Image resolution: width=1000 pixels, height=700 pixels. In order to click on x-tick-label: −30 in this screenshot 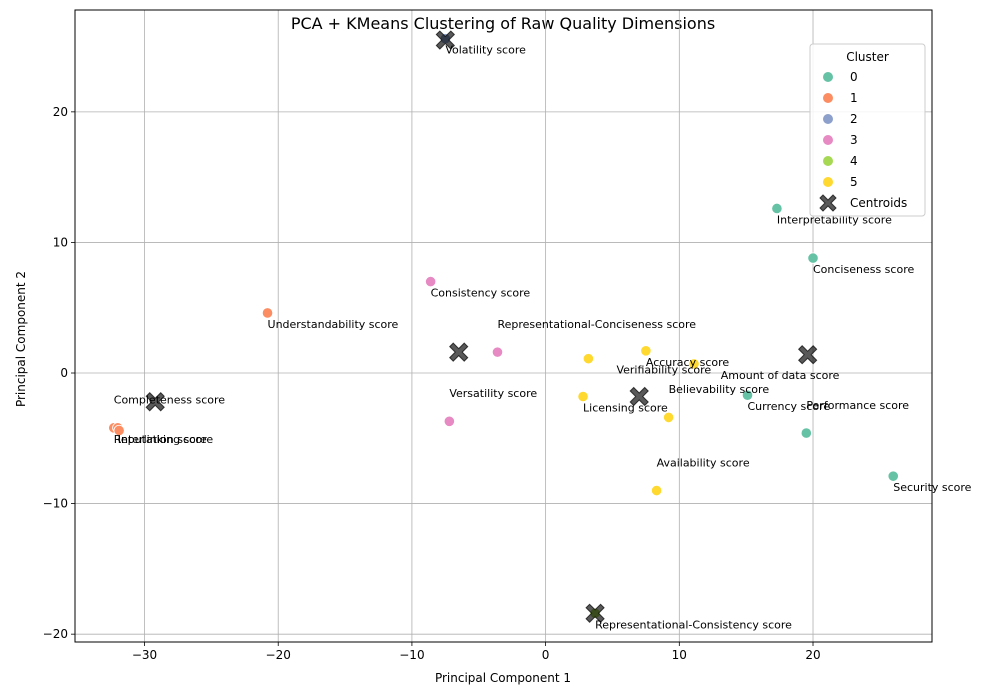, I will do `click(144, 655)`.